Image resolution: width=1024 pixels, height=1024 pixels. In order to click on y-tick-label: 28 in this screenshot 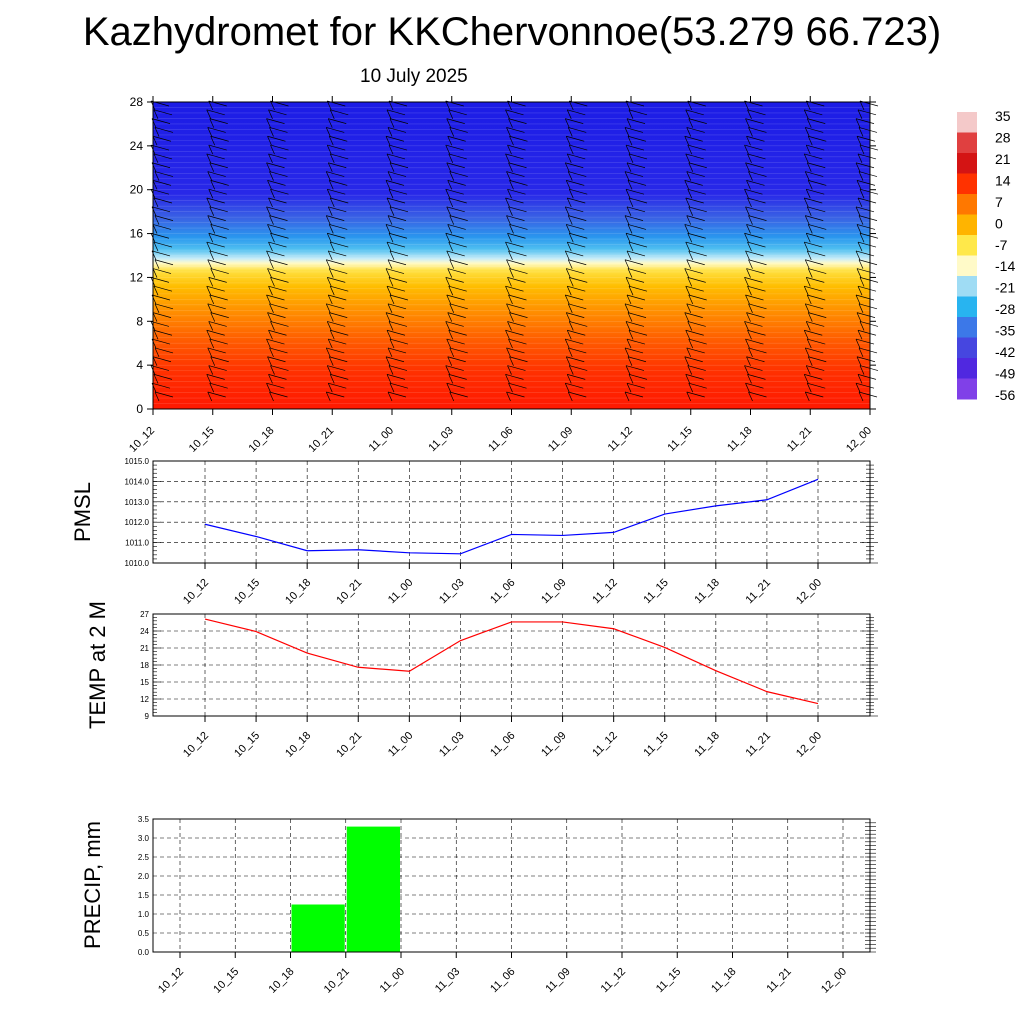, I will do `click(137, 102)`.